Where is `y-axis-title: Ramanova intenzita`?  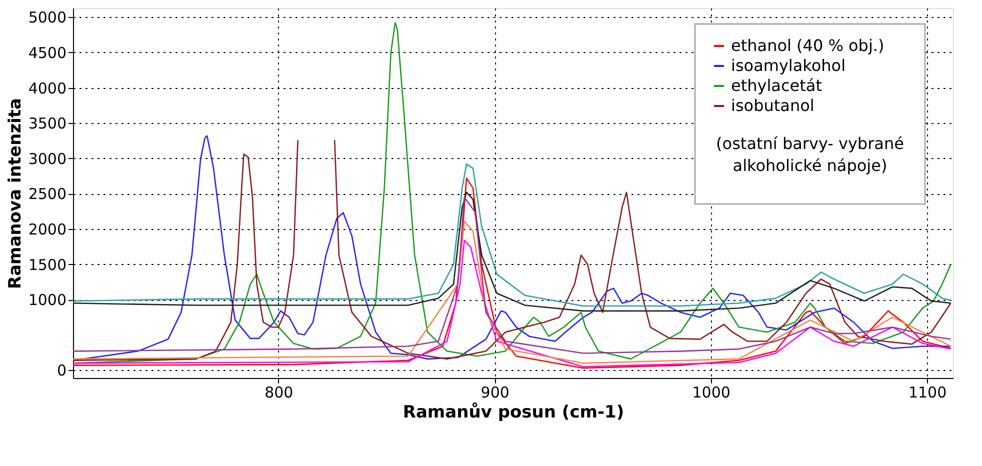 y-axis-title: Ramanova intenzita is located at coordinates (15, 194).